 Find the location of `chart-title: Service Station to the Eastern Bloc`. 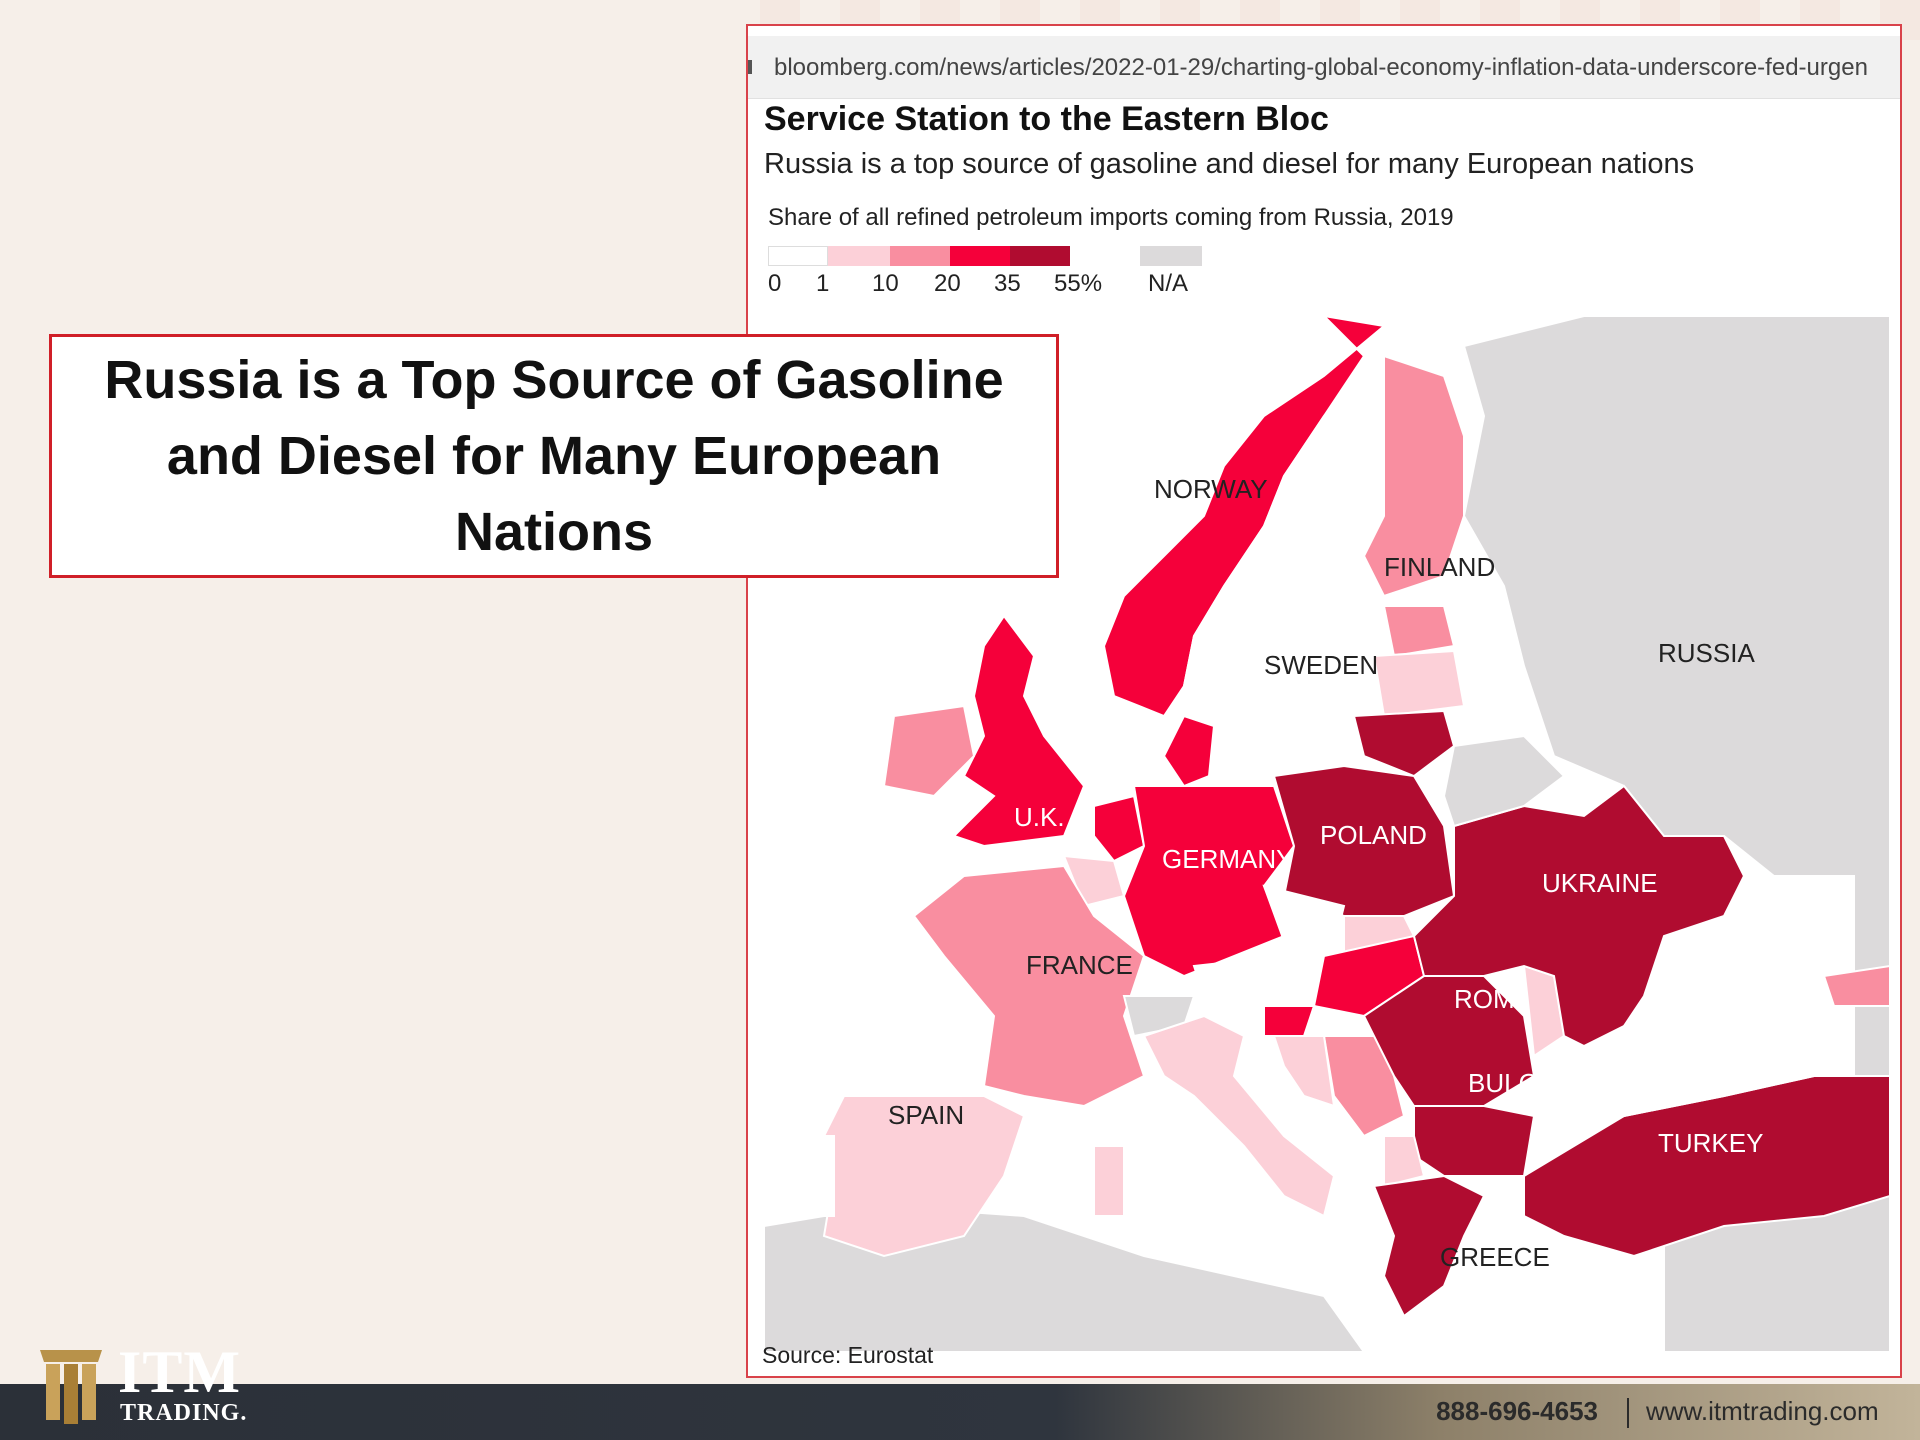

chart-title: Service Station to the Eastern Bloc is located at coordinates (1046, 119).